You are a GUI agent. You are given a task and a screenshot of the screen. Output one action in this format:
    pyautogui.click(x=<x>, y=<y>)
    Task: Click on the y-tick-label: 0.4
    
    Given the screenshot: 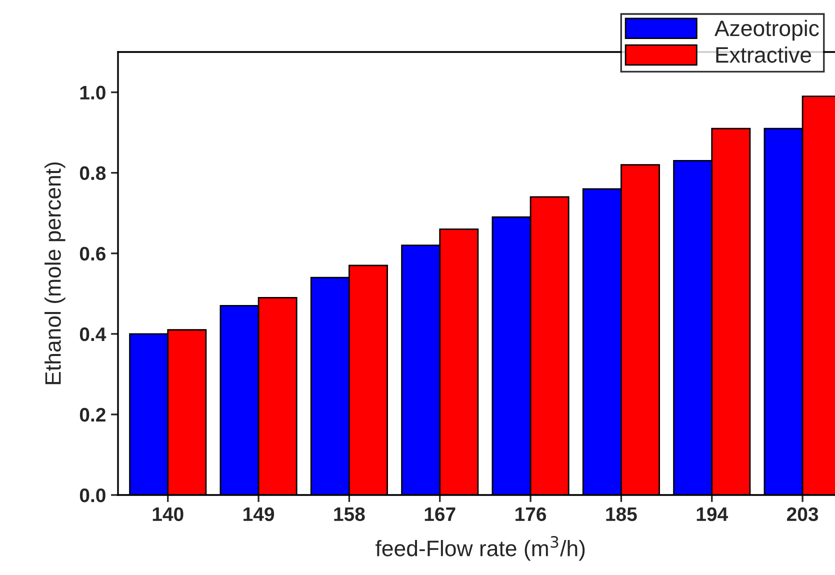 What is the action you would take?
    pyautogui.click(x=93, y=334)
    